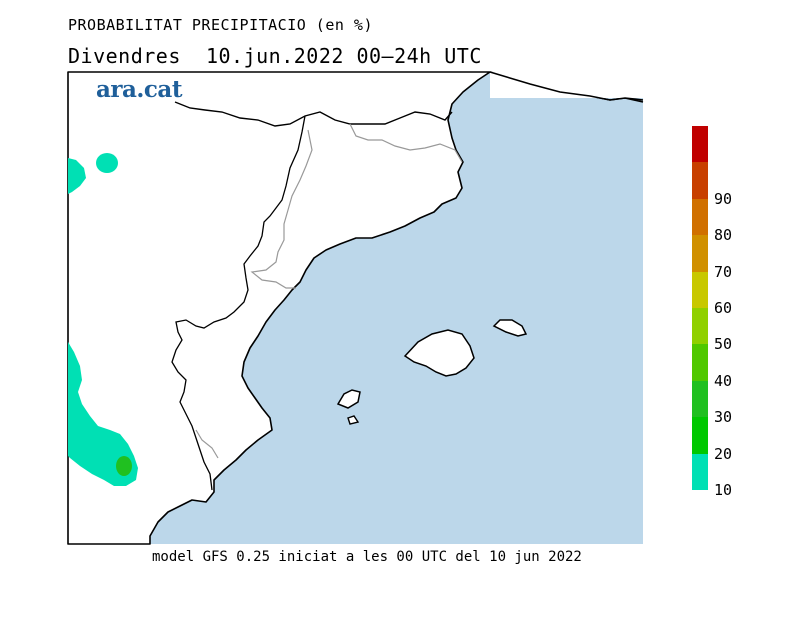 The width and height of the screenshot is (800, 617). Describe the element at coordinates (220, 25) in the screenshot. I see `map-title: PROBABILITAT PRECIPITACIO (en %)` at that location.